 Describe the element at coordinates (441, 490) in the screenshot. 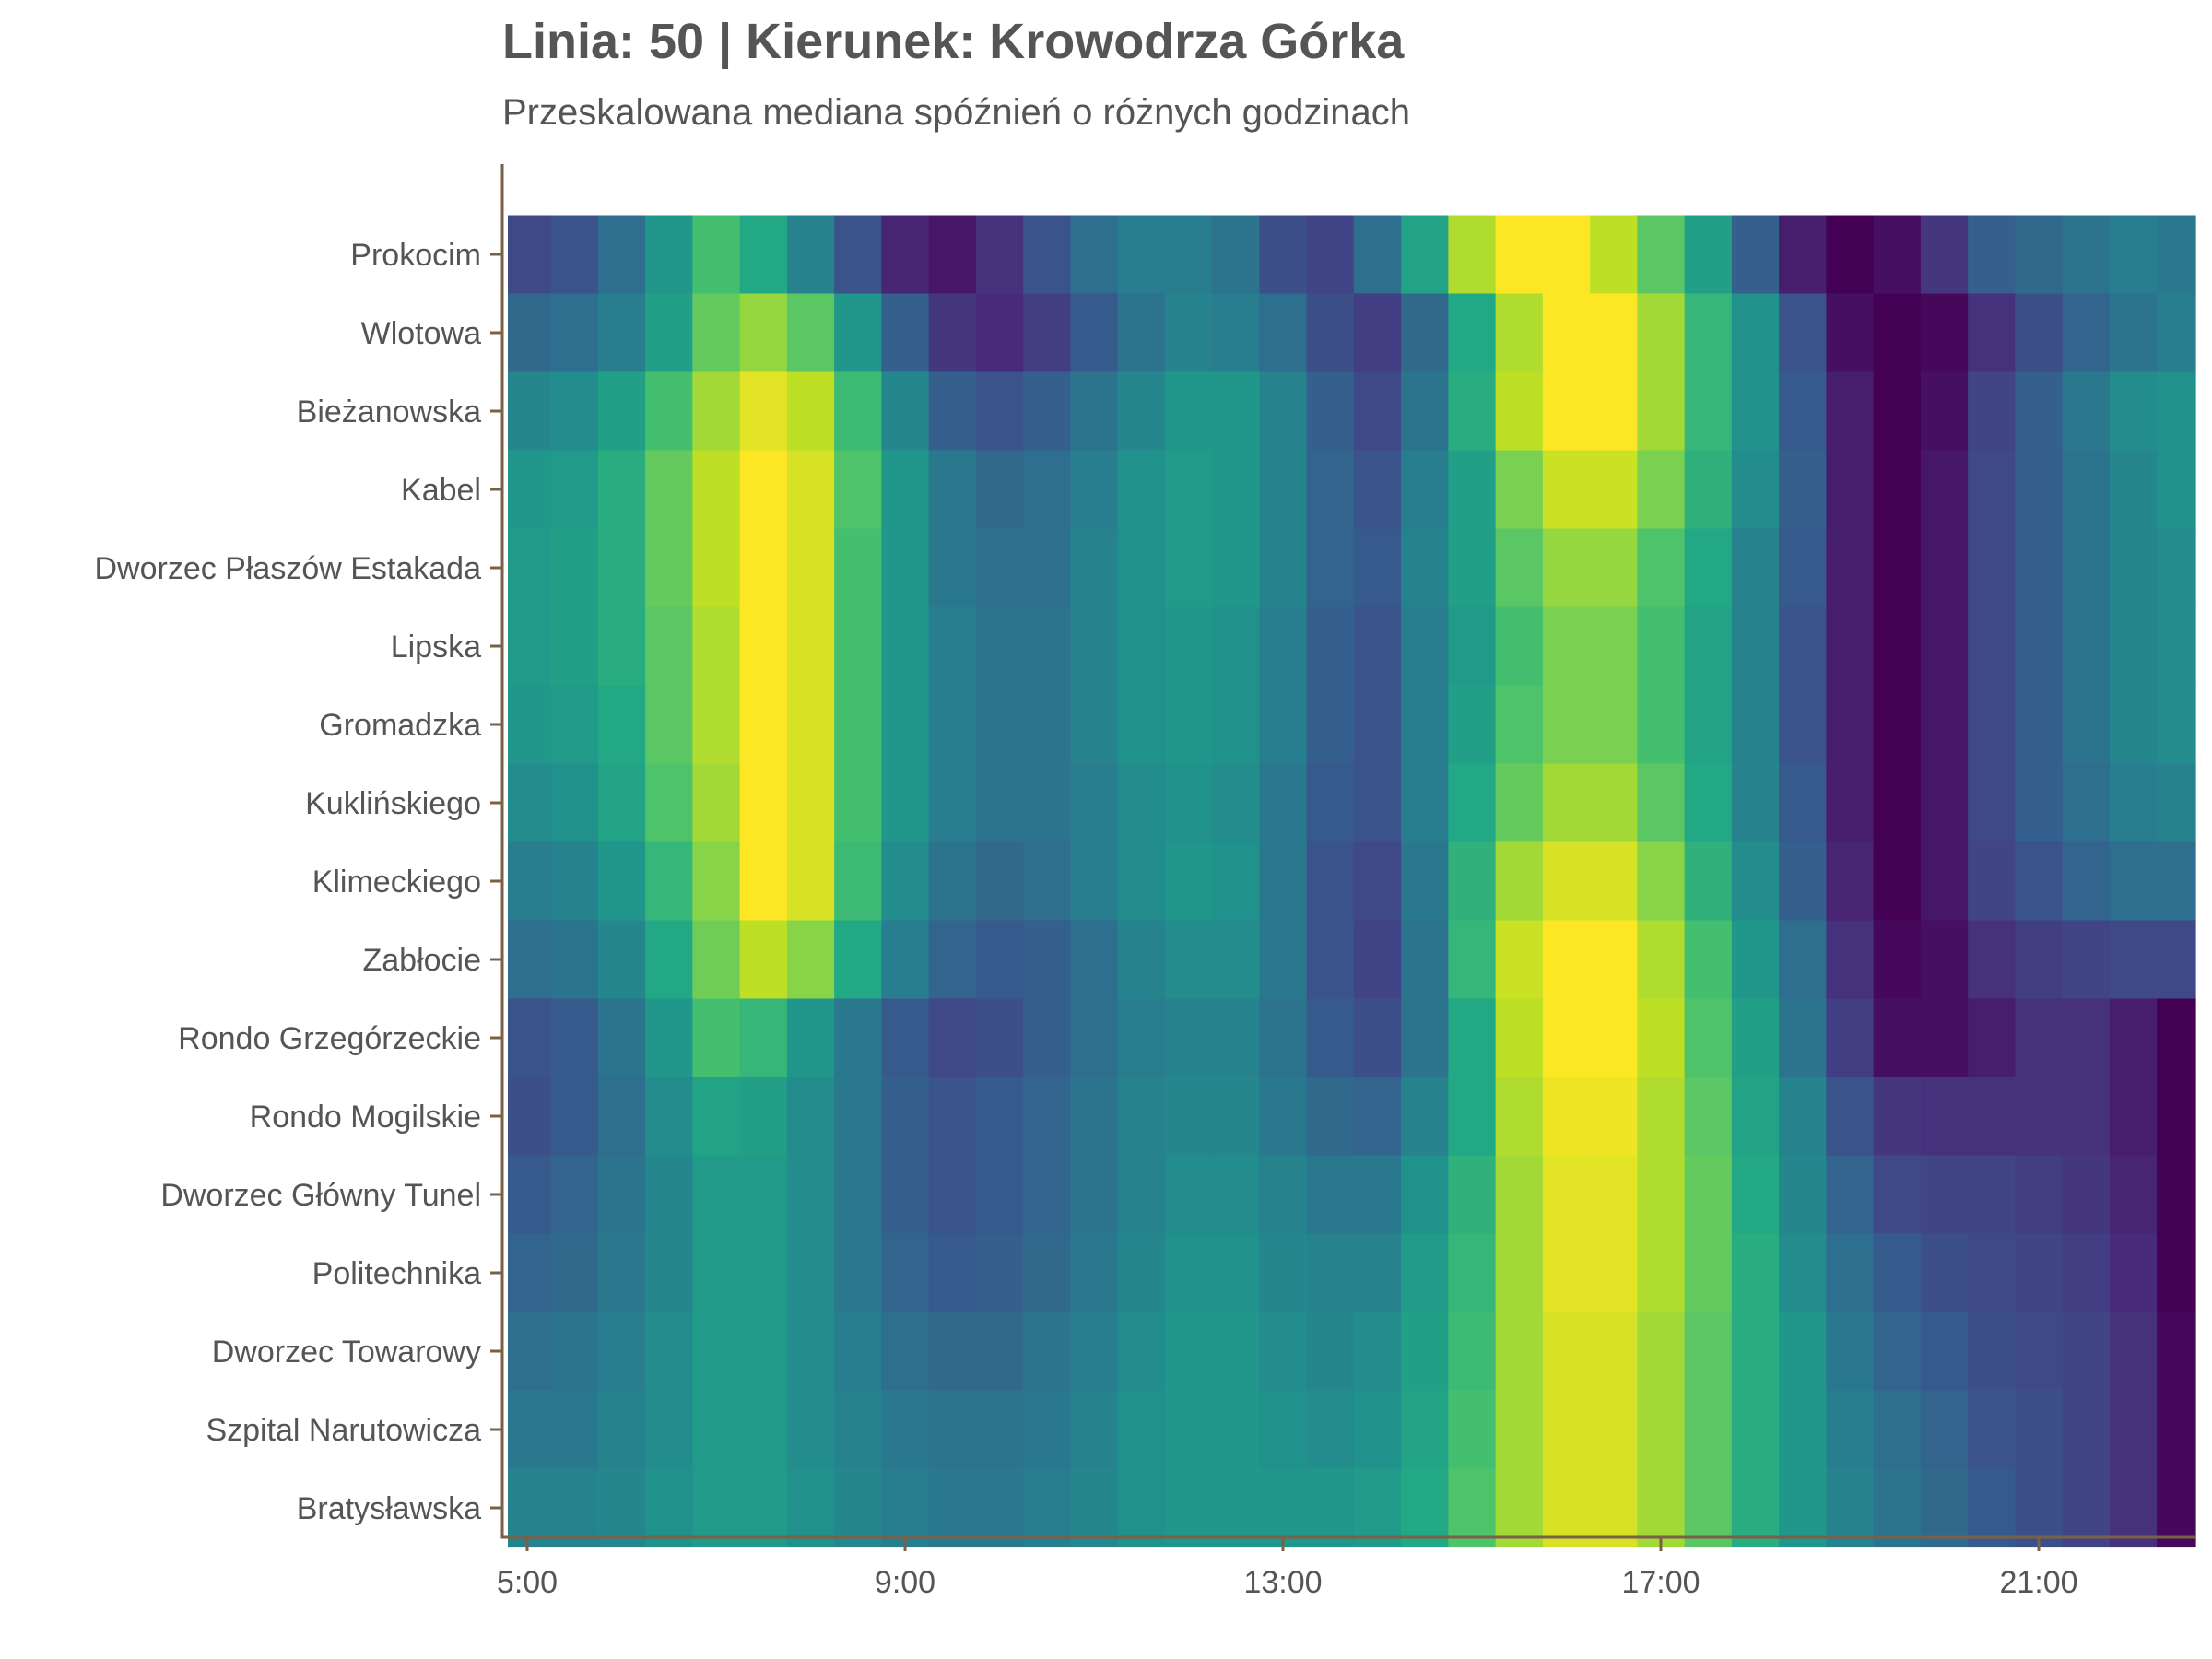

I see `y-tick-label: Kabel` at that location.